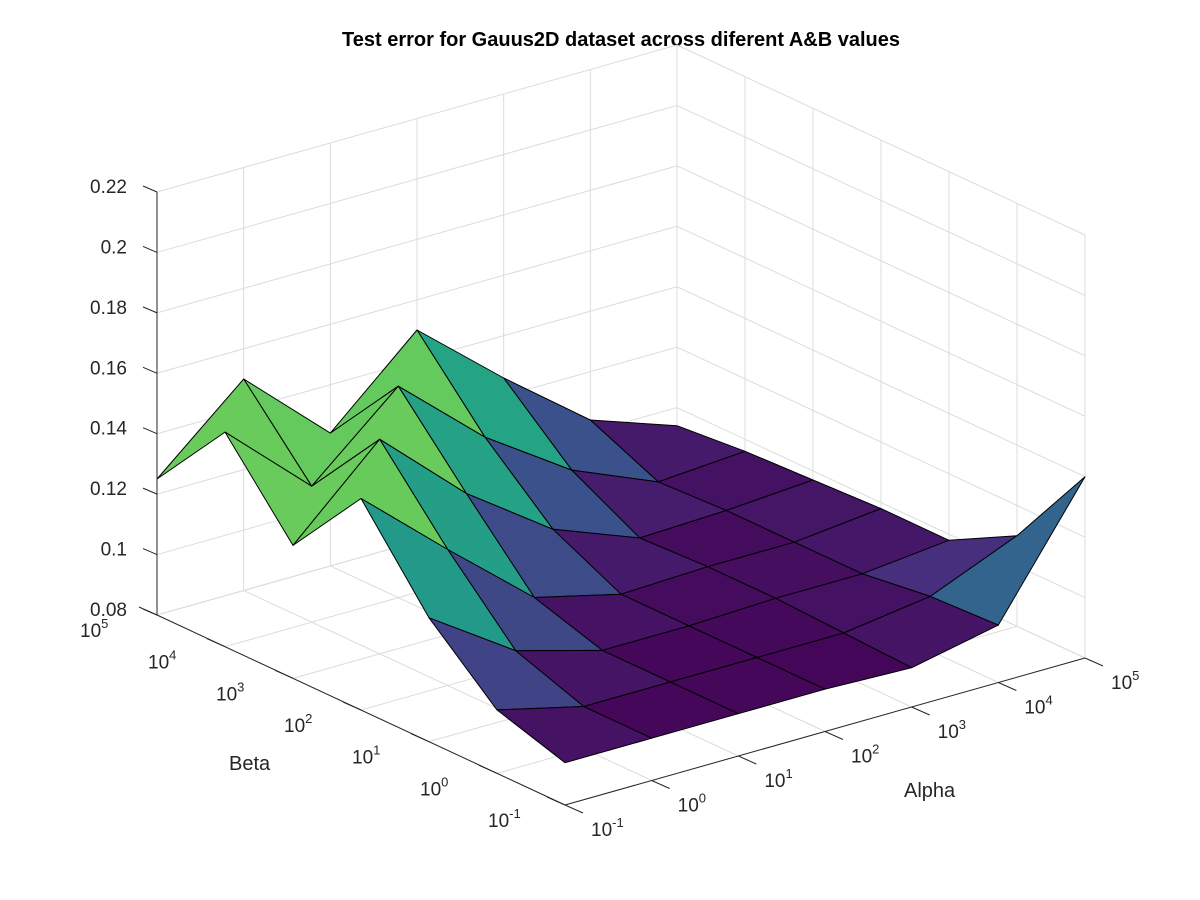 The image size is (1200, 900). Describe the element at coordinates (574, 735) in the screenshot. I see `surface-facet` at that location.